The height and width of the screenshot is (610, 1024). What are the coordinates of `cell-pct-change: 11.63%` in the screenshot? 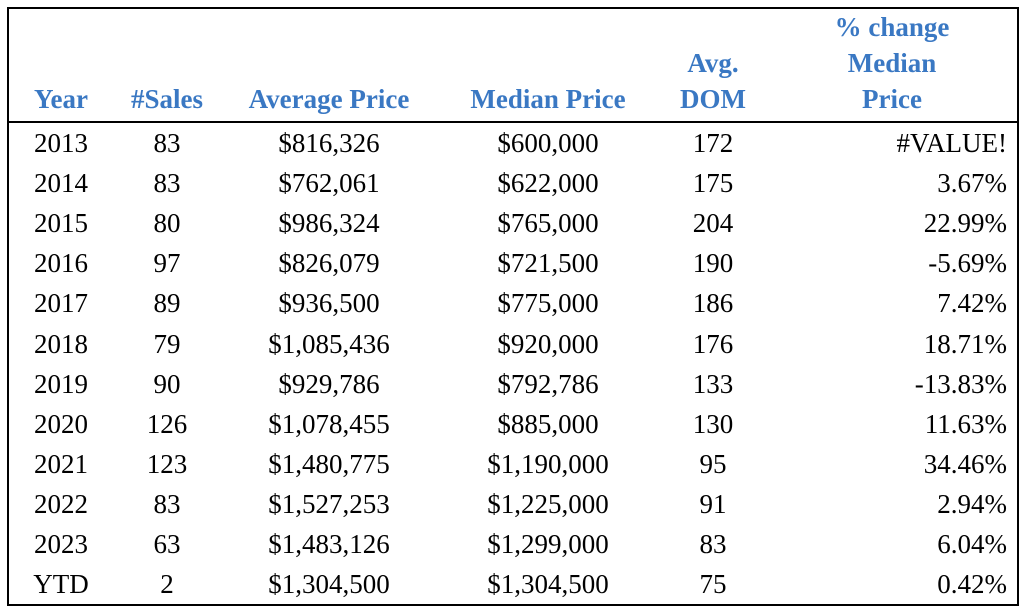 It's located at (965, 423).